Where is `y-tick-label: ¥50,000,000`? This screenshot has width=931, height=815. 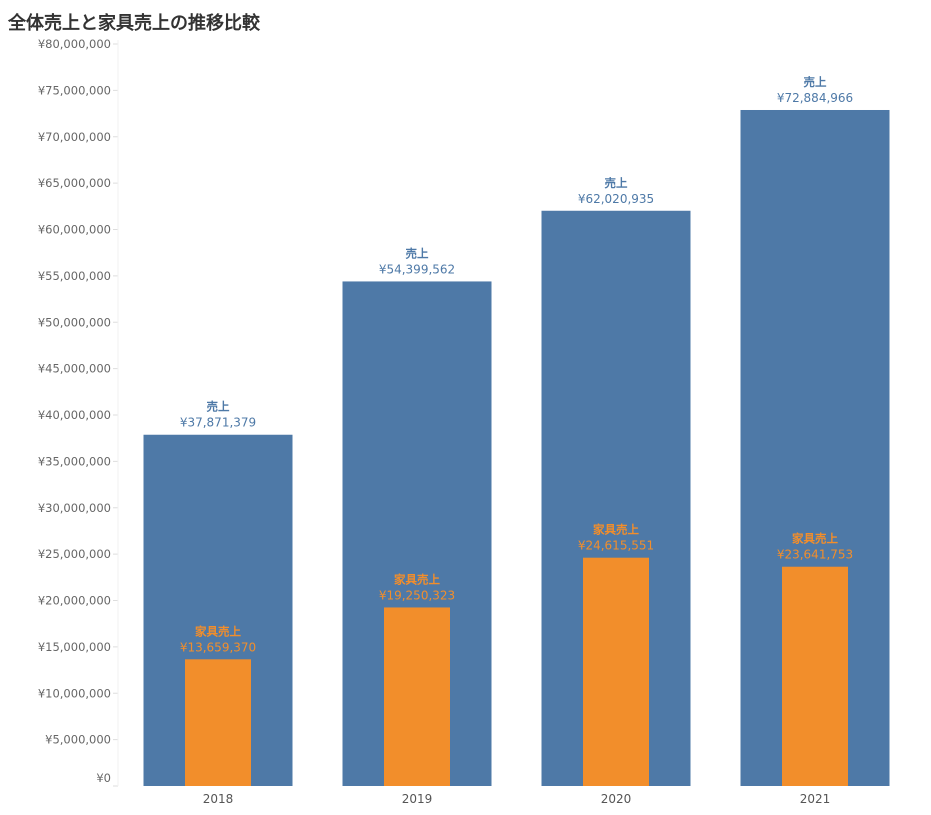 y-tick-label: ¥50,000,000 is located at coordinates (74, 322).